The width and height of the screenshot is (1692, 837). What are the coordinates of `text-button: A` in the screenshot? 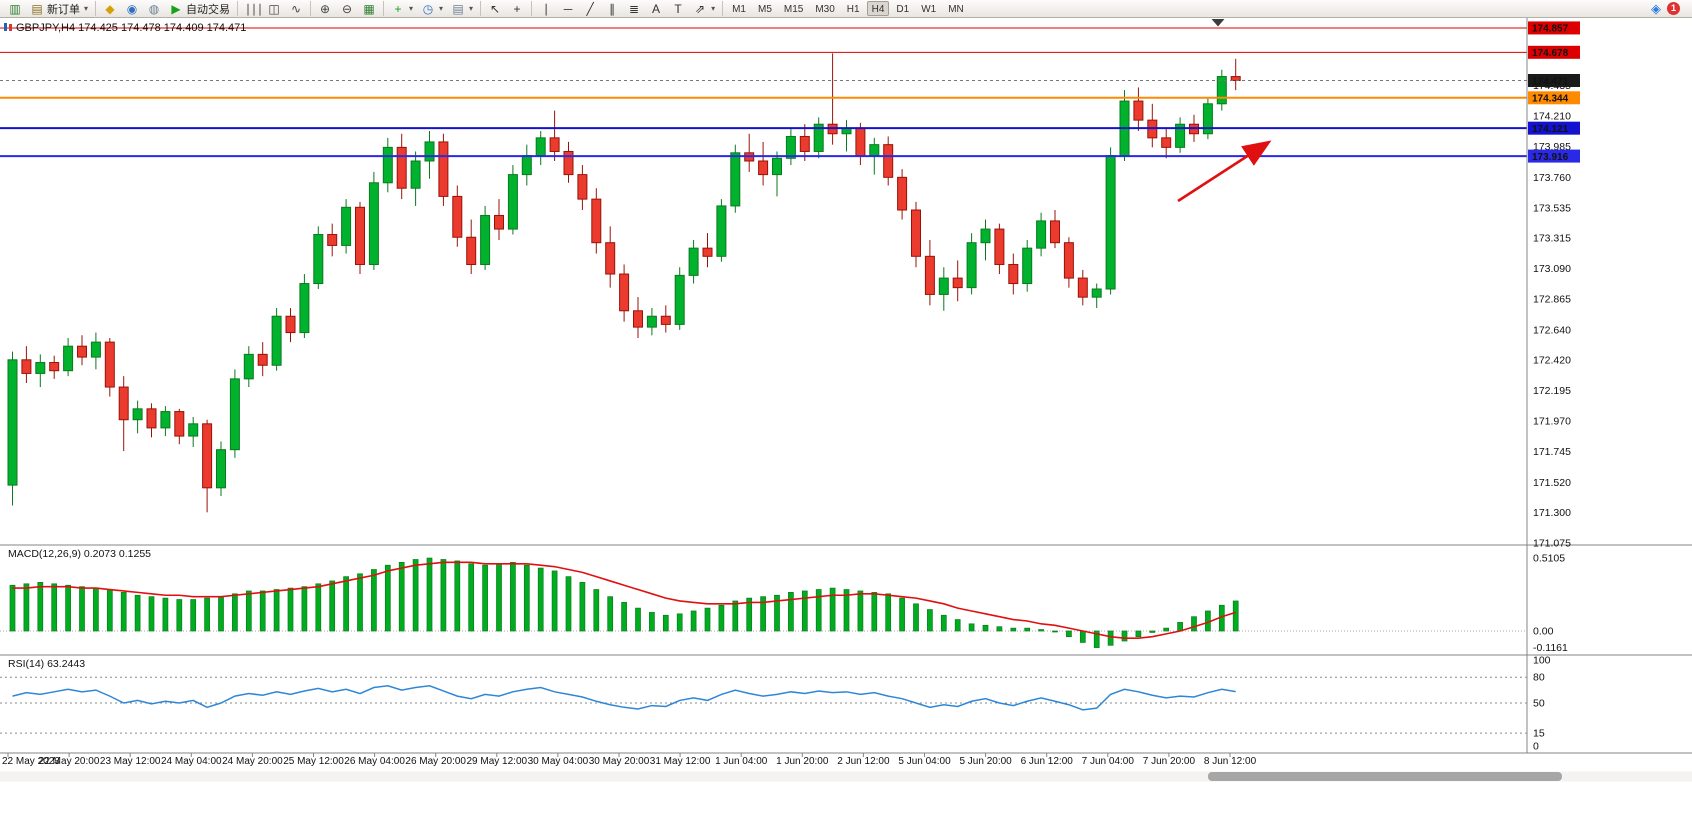 It's located at (656, 8).